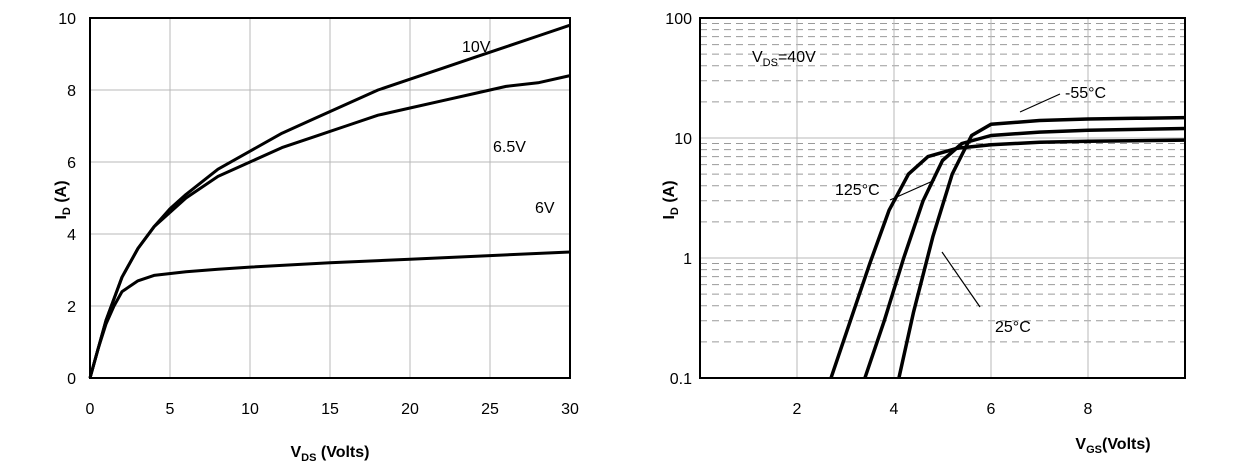  What do you see at coordinates (784, 59) in the screenshot?
I see `vds-40v-note: VDS=40V` at bounding box center [784, 59].